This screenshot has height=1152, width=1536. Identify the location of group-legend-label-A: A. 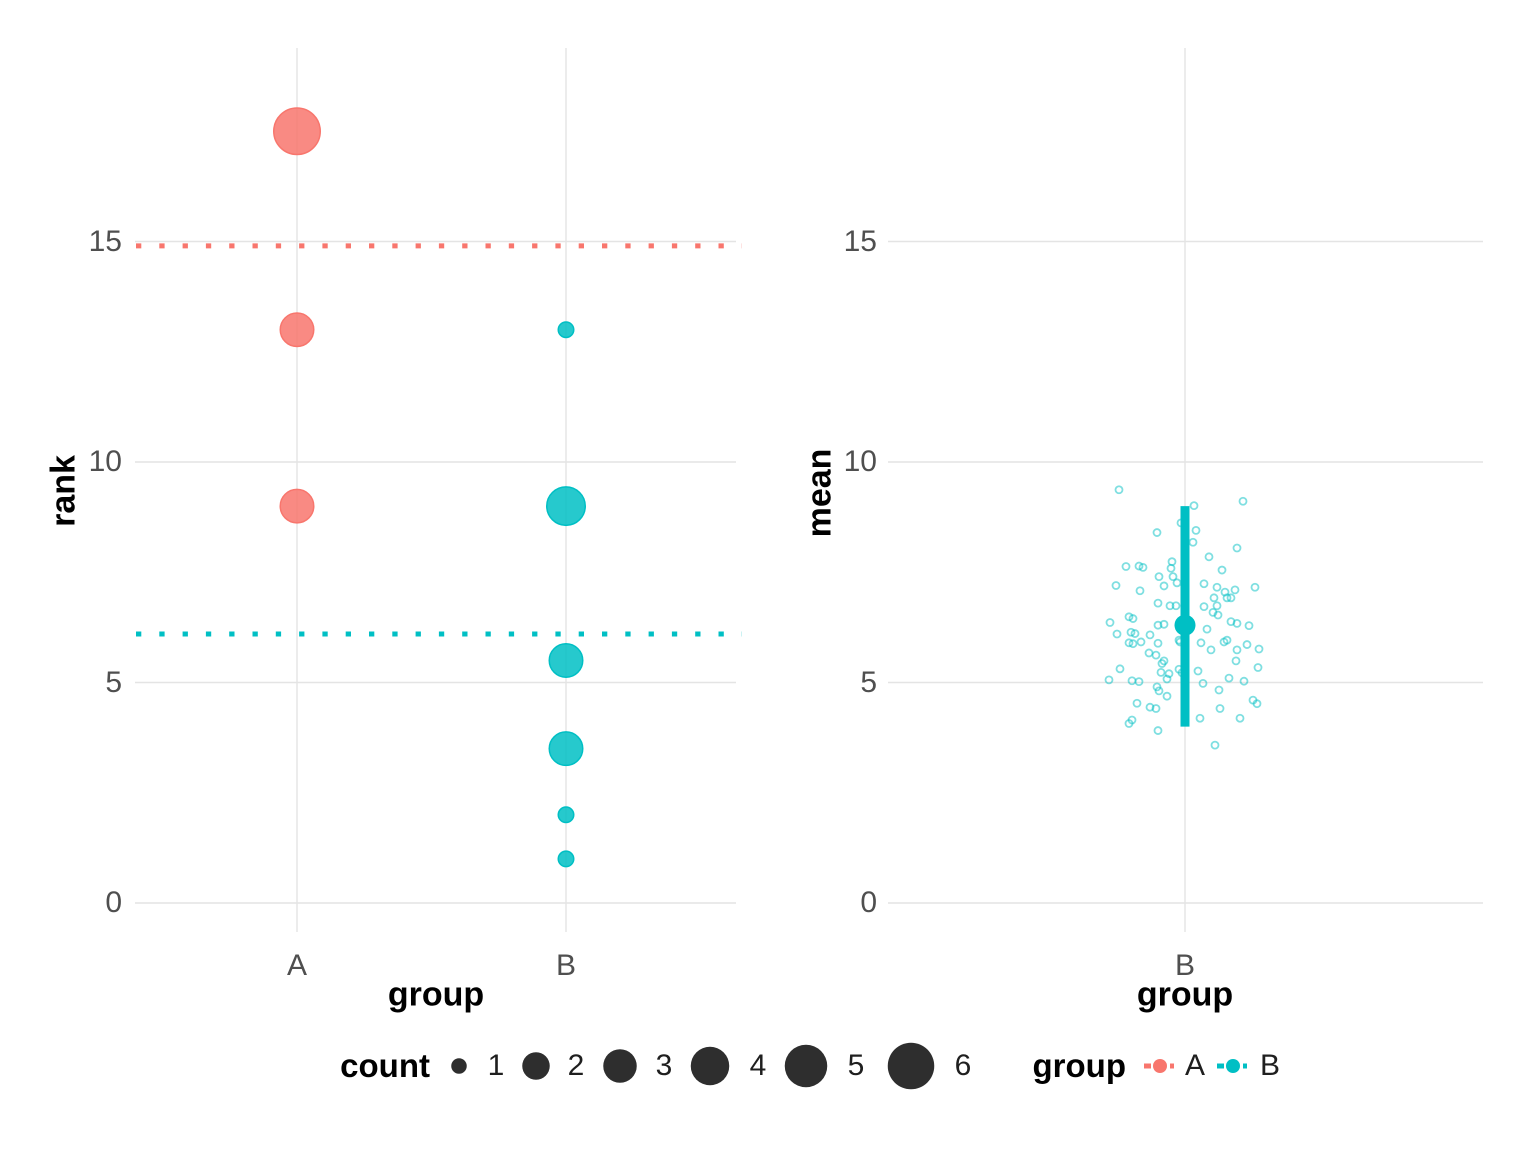
(1195, 1065).